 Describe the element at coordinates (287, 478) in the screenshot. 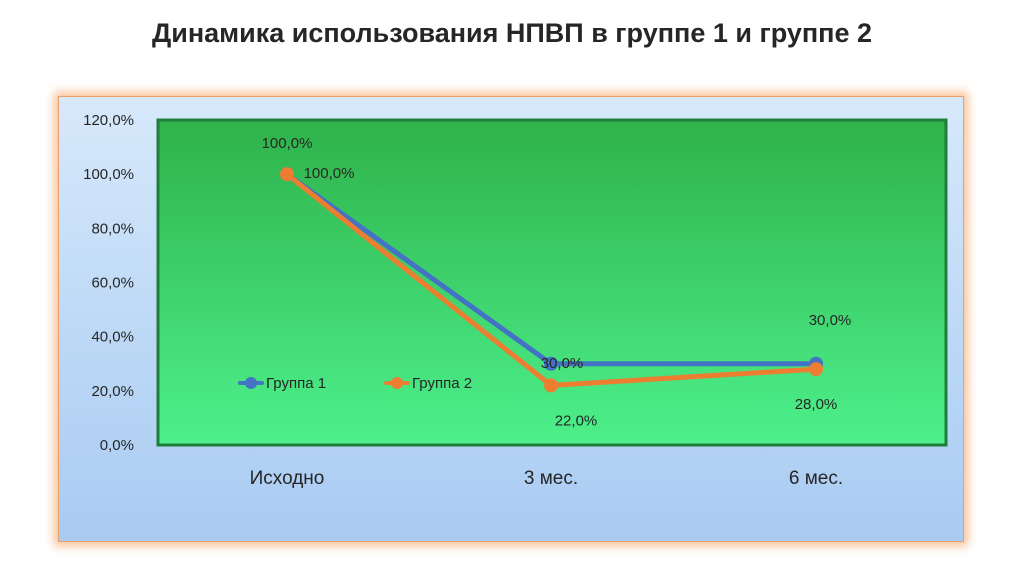

I see `x-category-label: Исходно` at that location.